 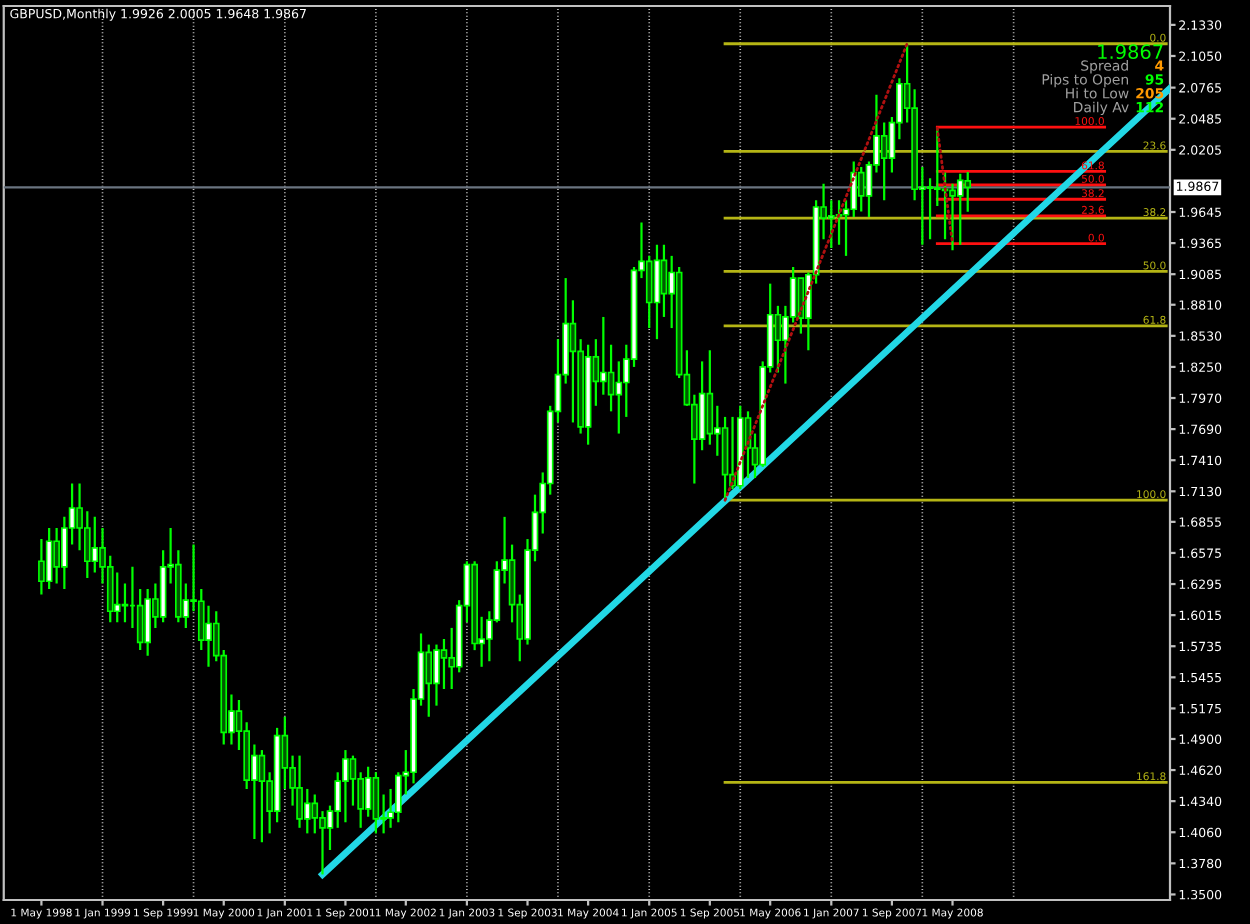 What do you see at coordinates (1130, 52) in the screenshot?
I see `annotation: 1.9867` at bounding box center [1130, 52].